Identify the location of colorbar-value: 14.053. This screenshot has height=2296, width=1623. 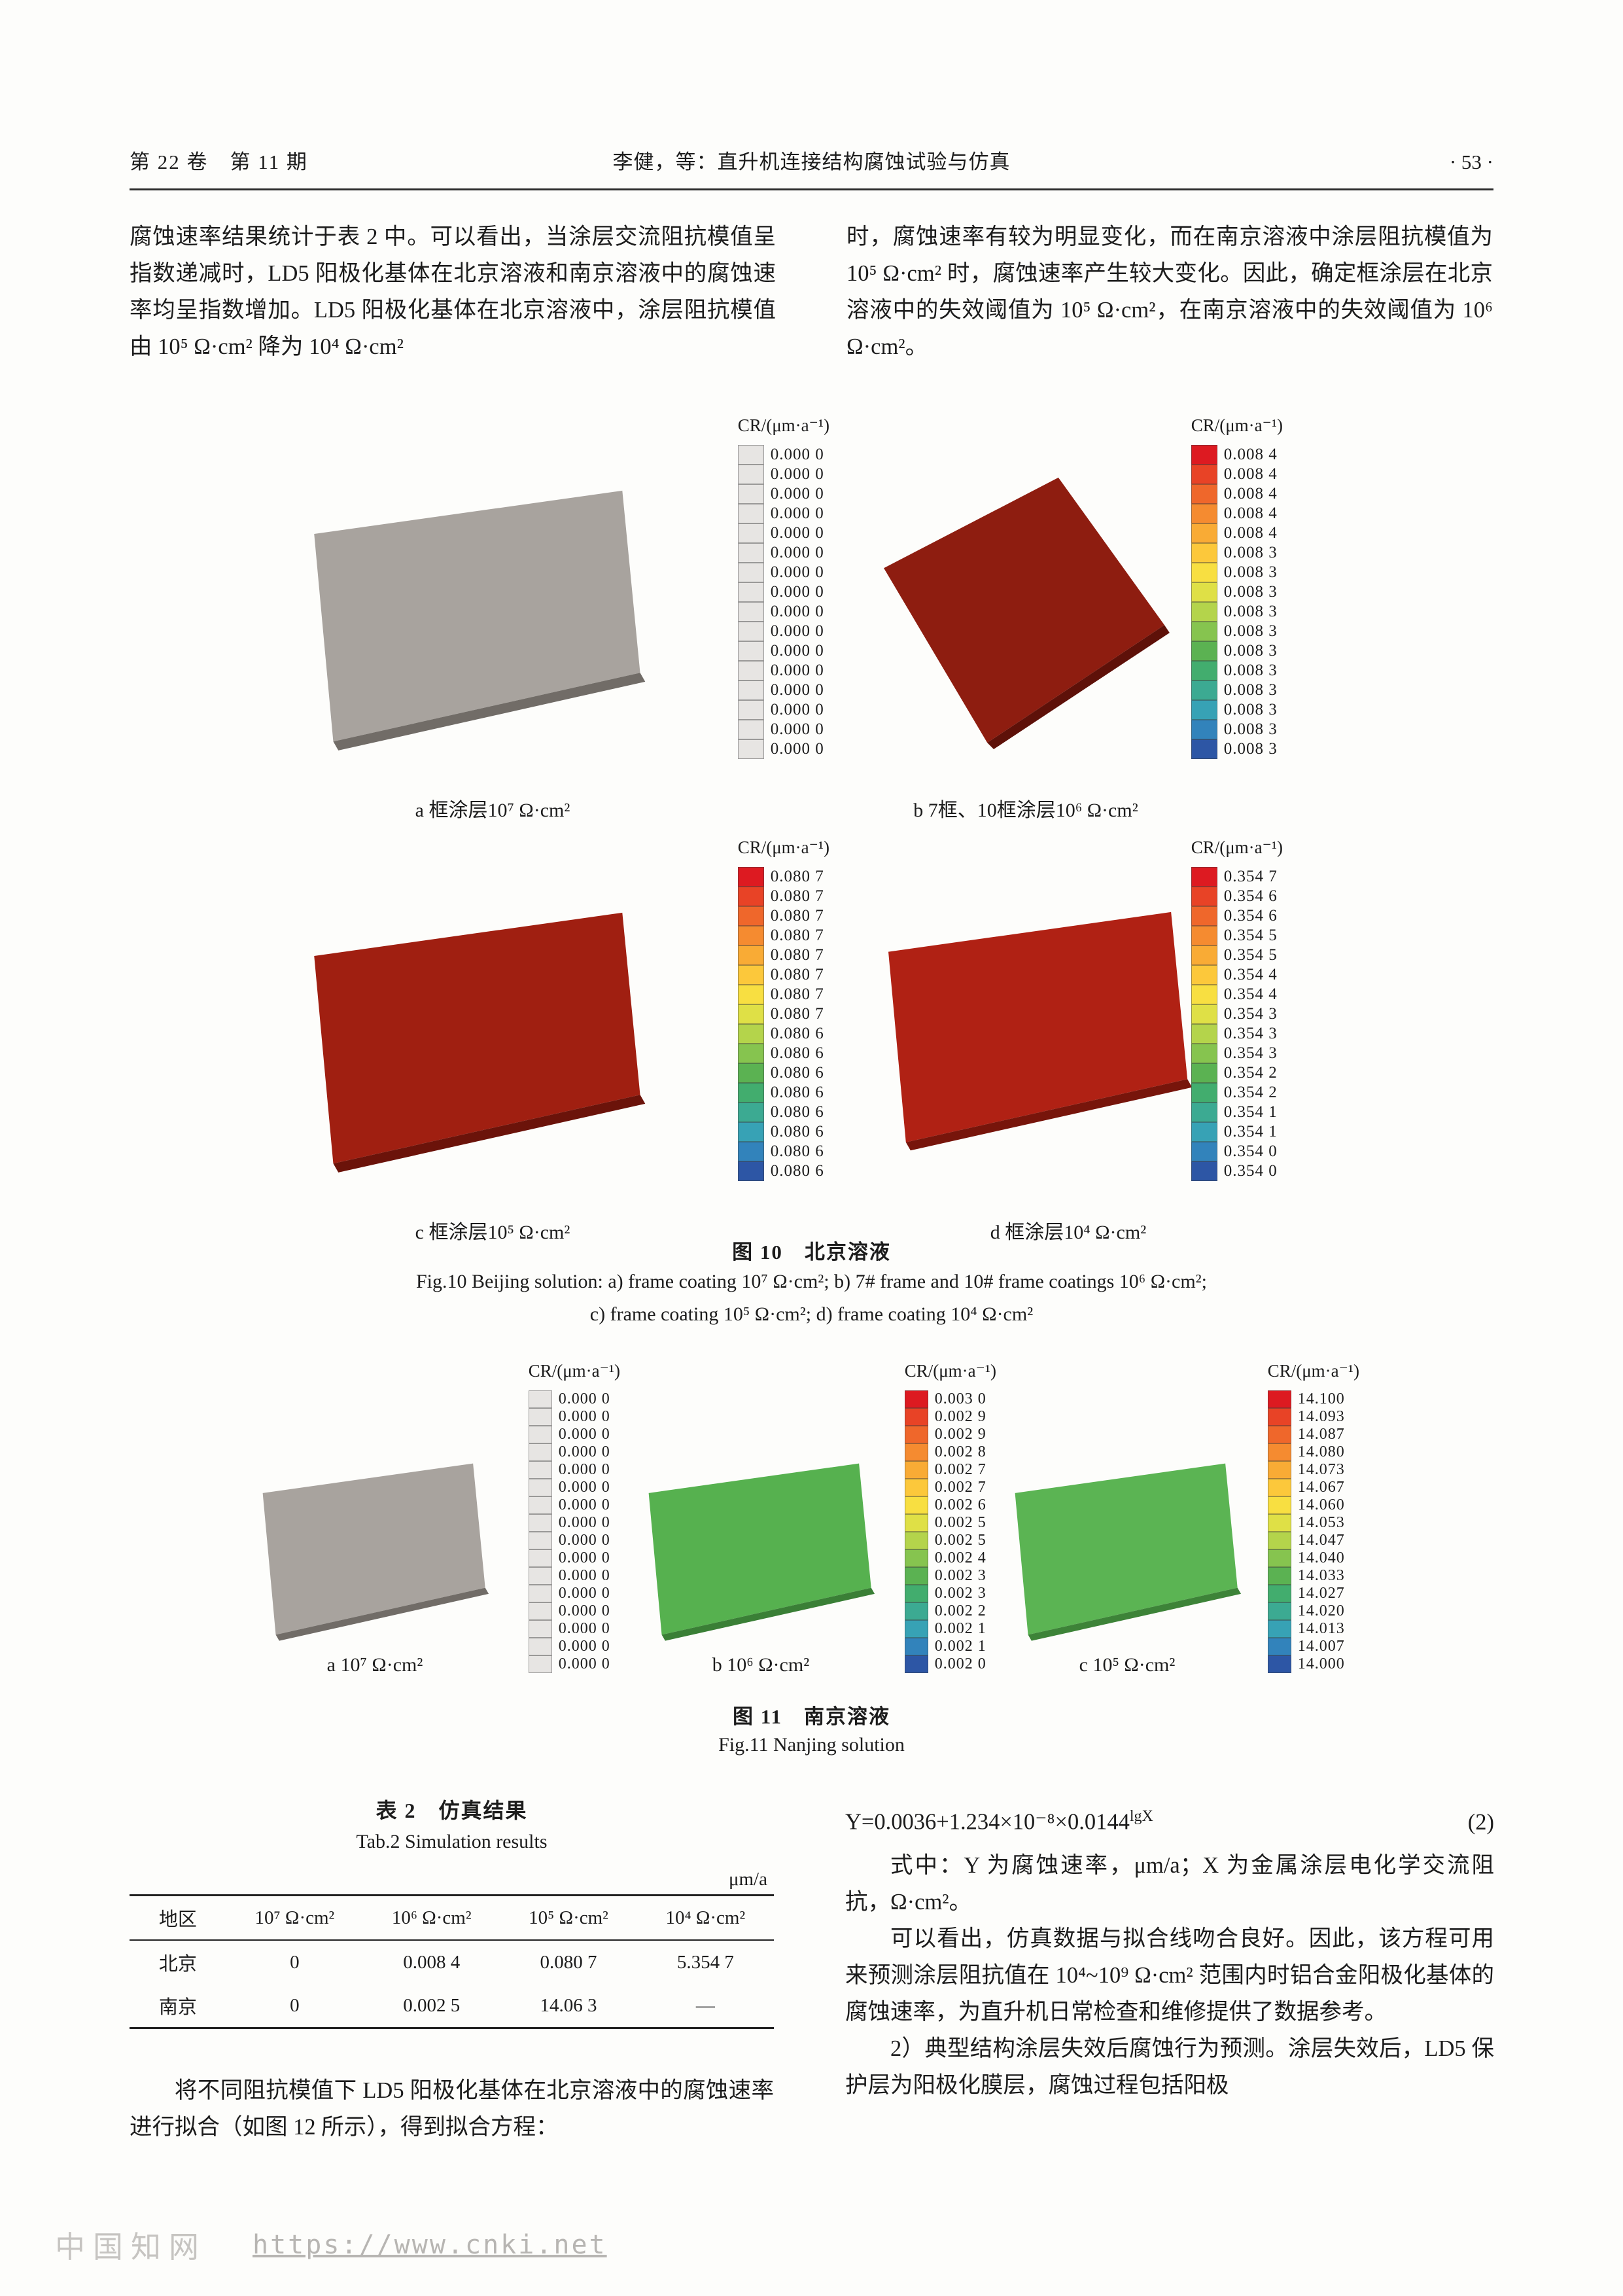
(1321, 1522).